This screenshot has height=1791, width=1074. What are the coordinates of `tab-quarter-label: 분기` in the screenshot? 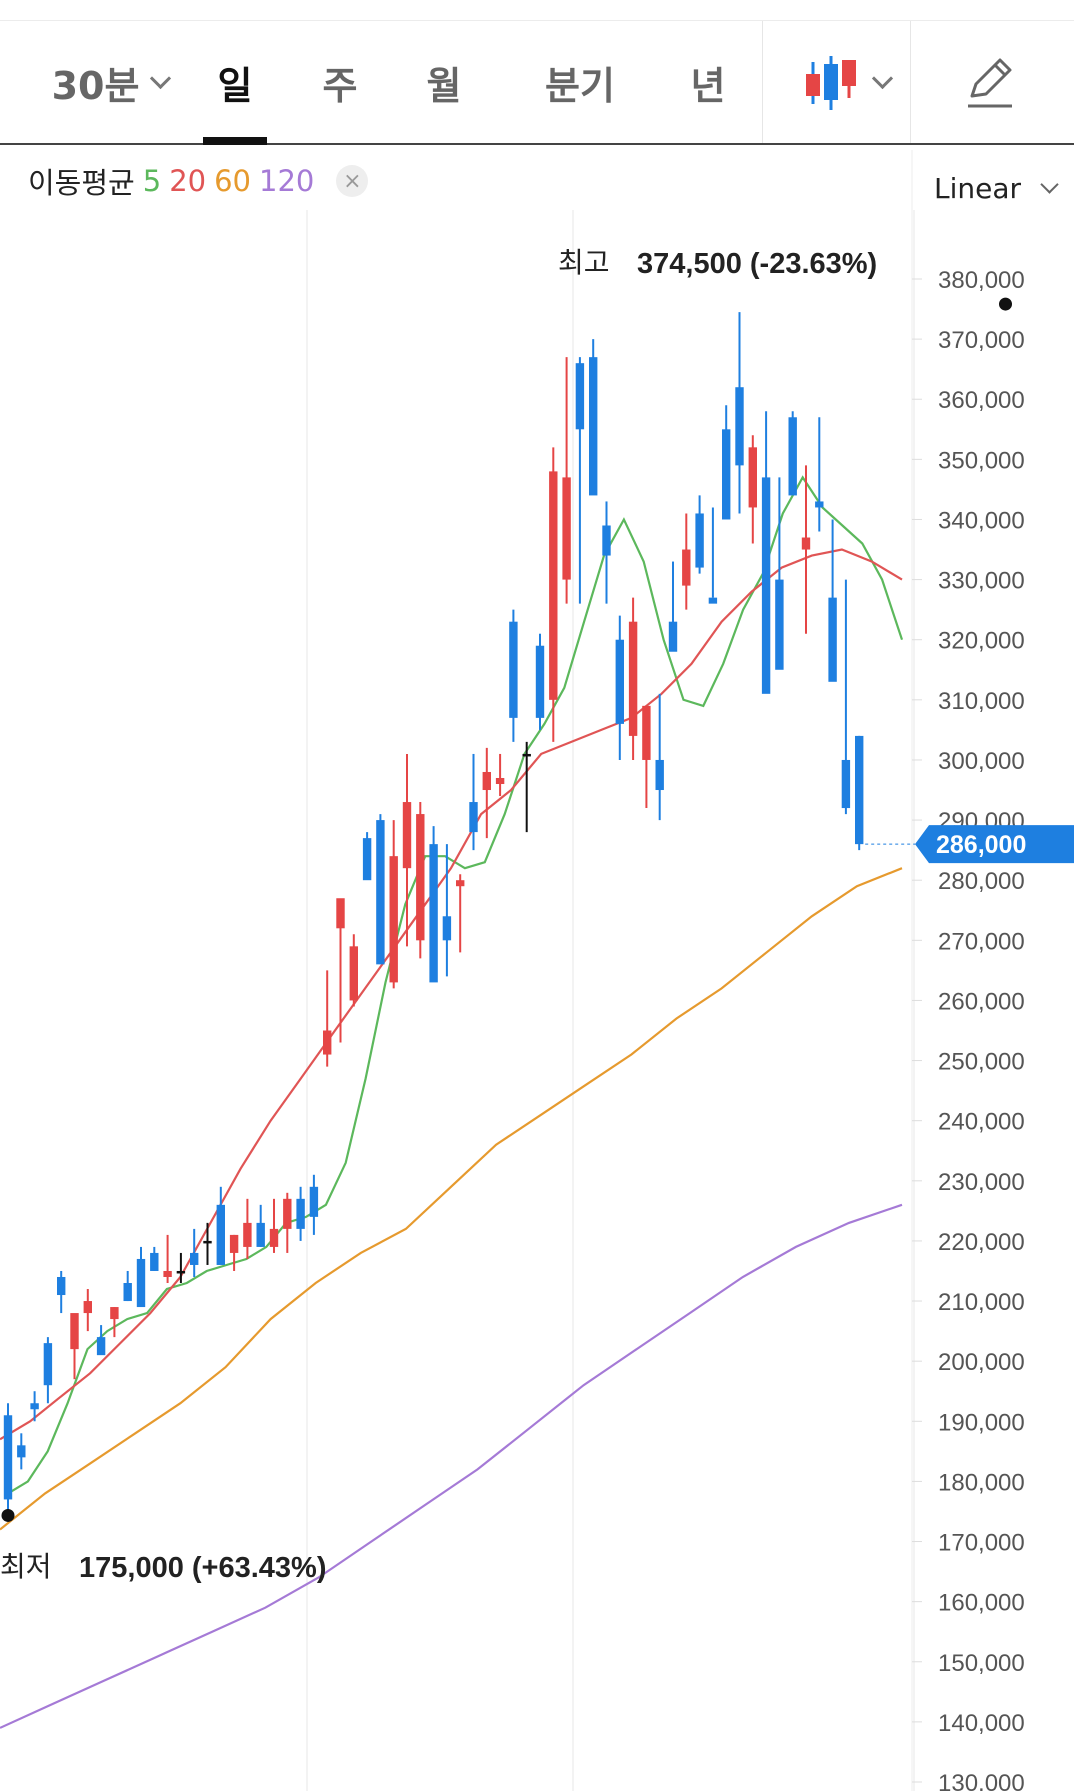 It's located at (580, 85).